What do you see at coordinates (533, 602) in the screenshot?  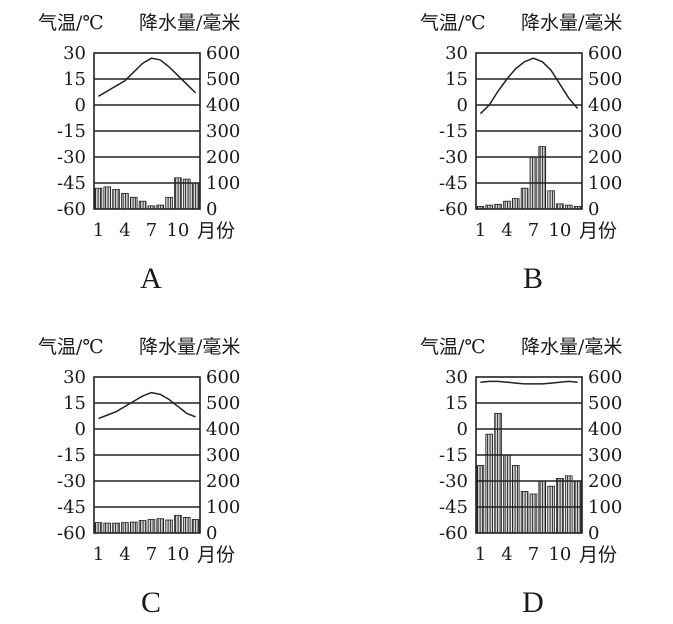 I see `panel-label: D` at bounding box center [533, 602].